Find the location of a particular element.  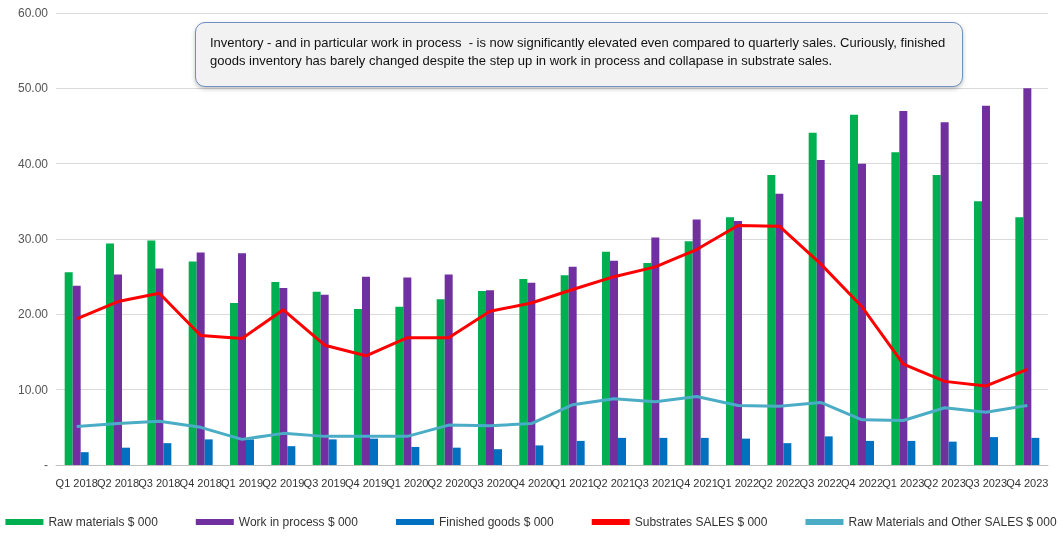

x-tick-label: Q3 2018 is located at coordinates (159, 482).